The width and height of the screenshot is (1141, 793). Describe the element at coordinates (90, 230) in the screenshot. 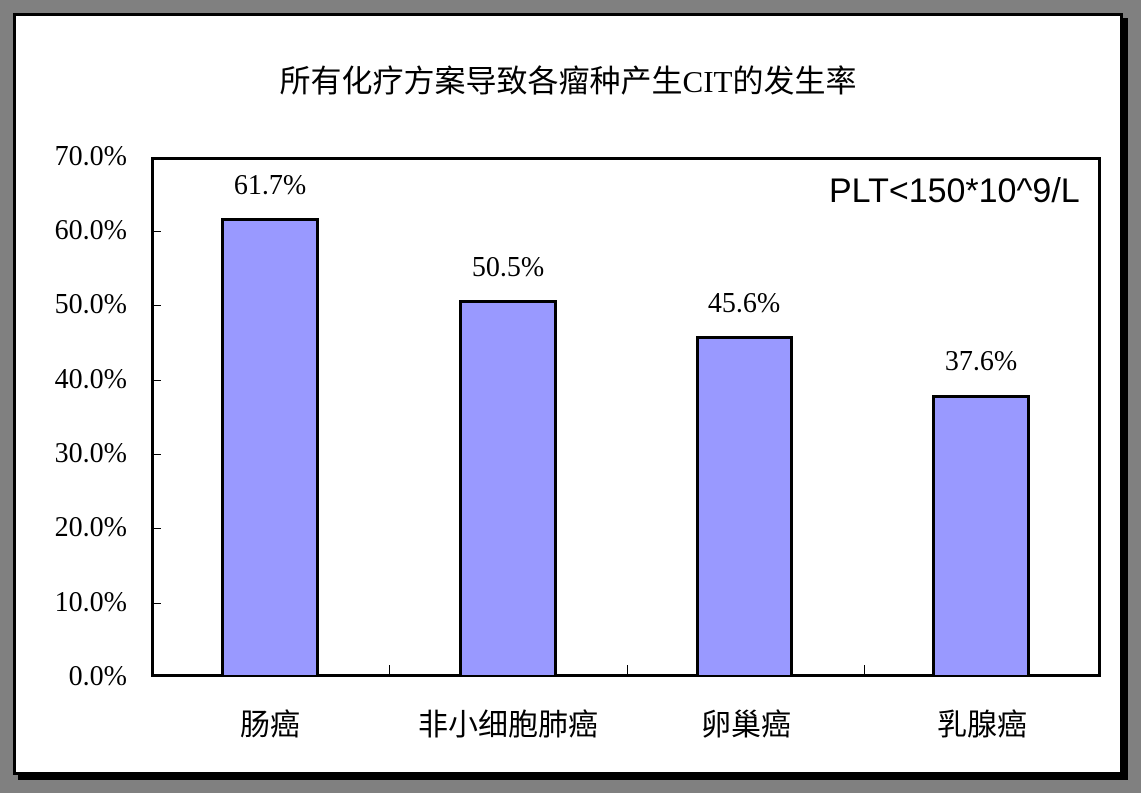

I see `y-tick-label: 60.0%` at that location.